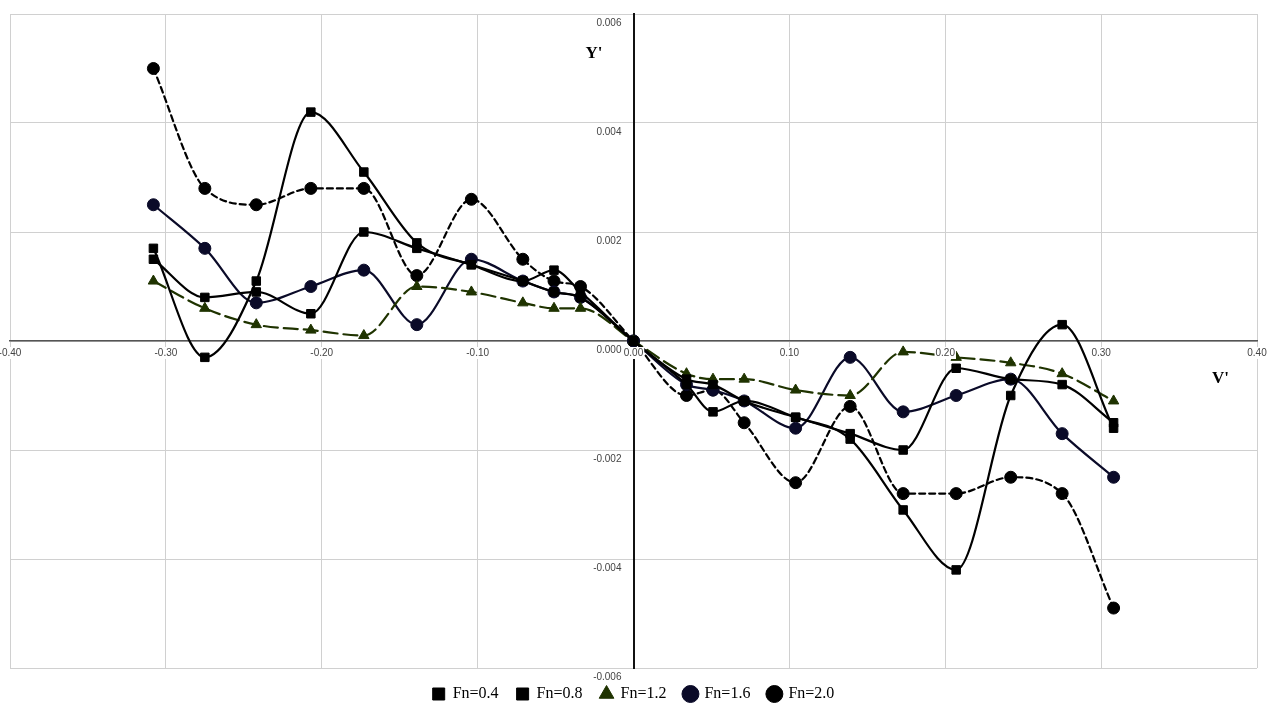  I want to click on legend-label: Fn=0.8, so click(559, 693).